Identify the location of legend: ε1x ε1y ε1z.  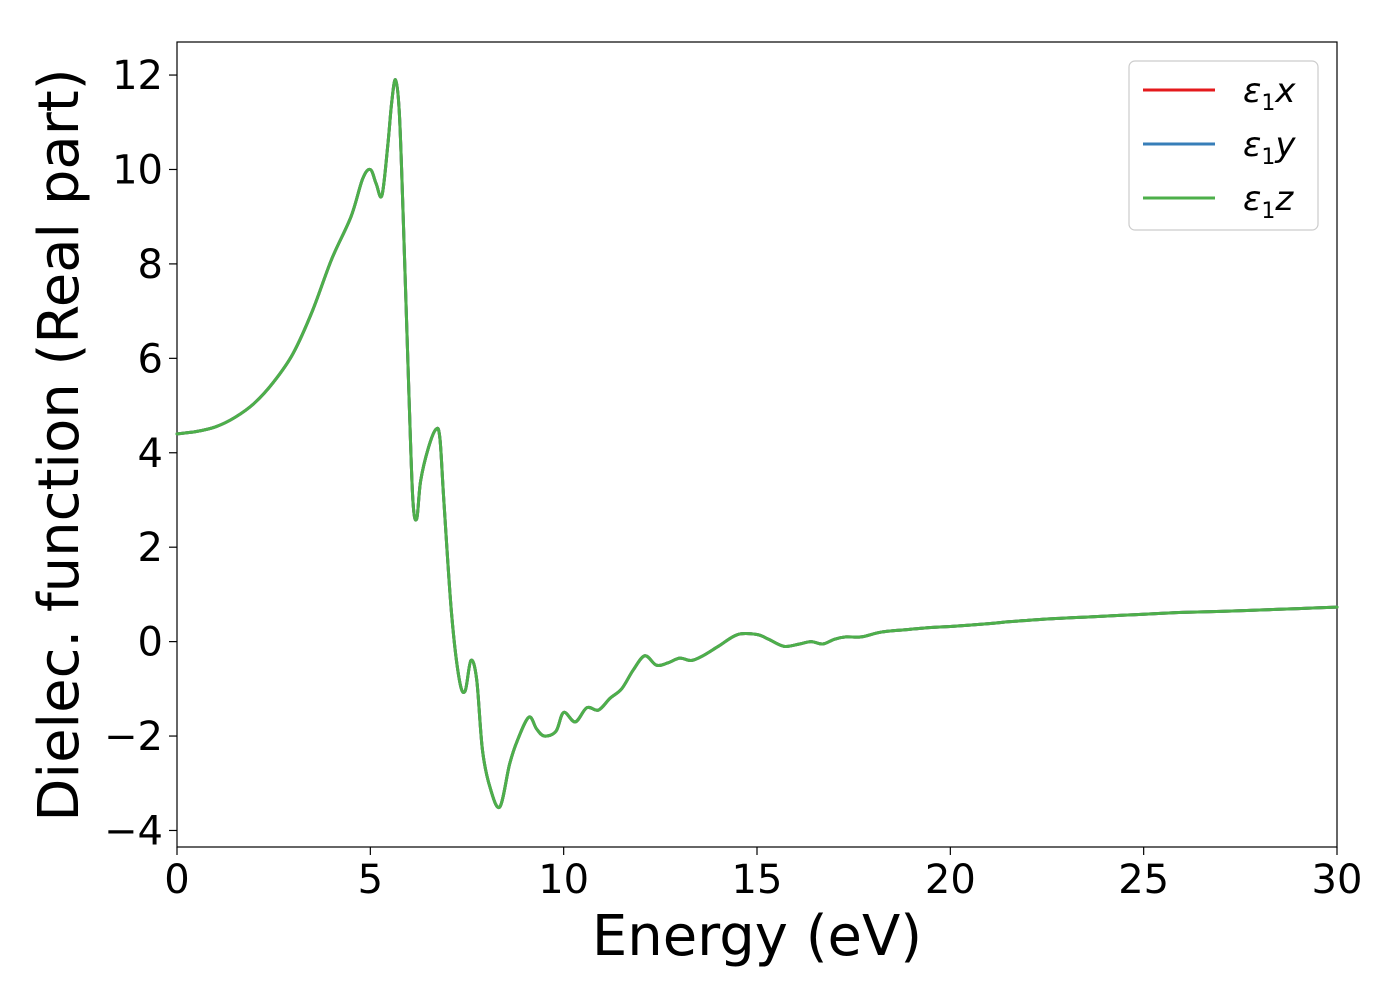
(1223, 145).